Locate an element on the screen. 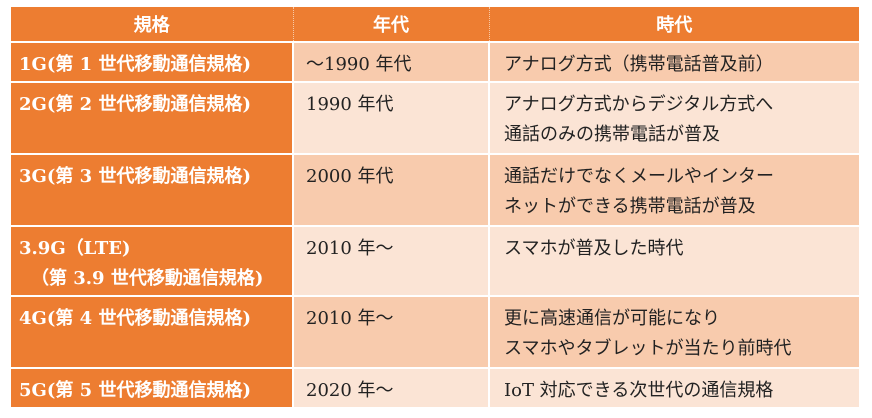 This screenshot has height=418, width=872. generation-cell: 1G(第 1 世代移動通信規格) is located at coordinates (152, 62).